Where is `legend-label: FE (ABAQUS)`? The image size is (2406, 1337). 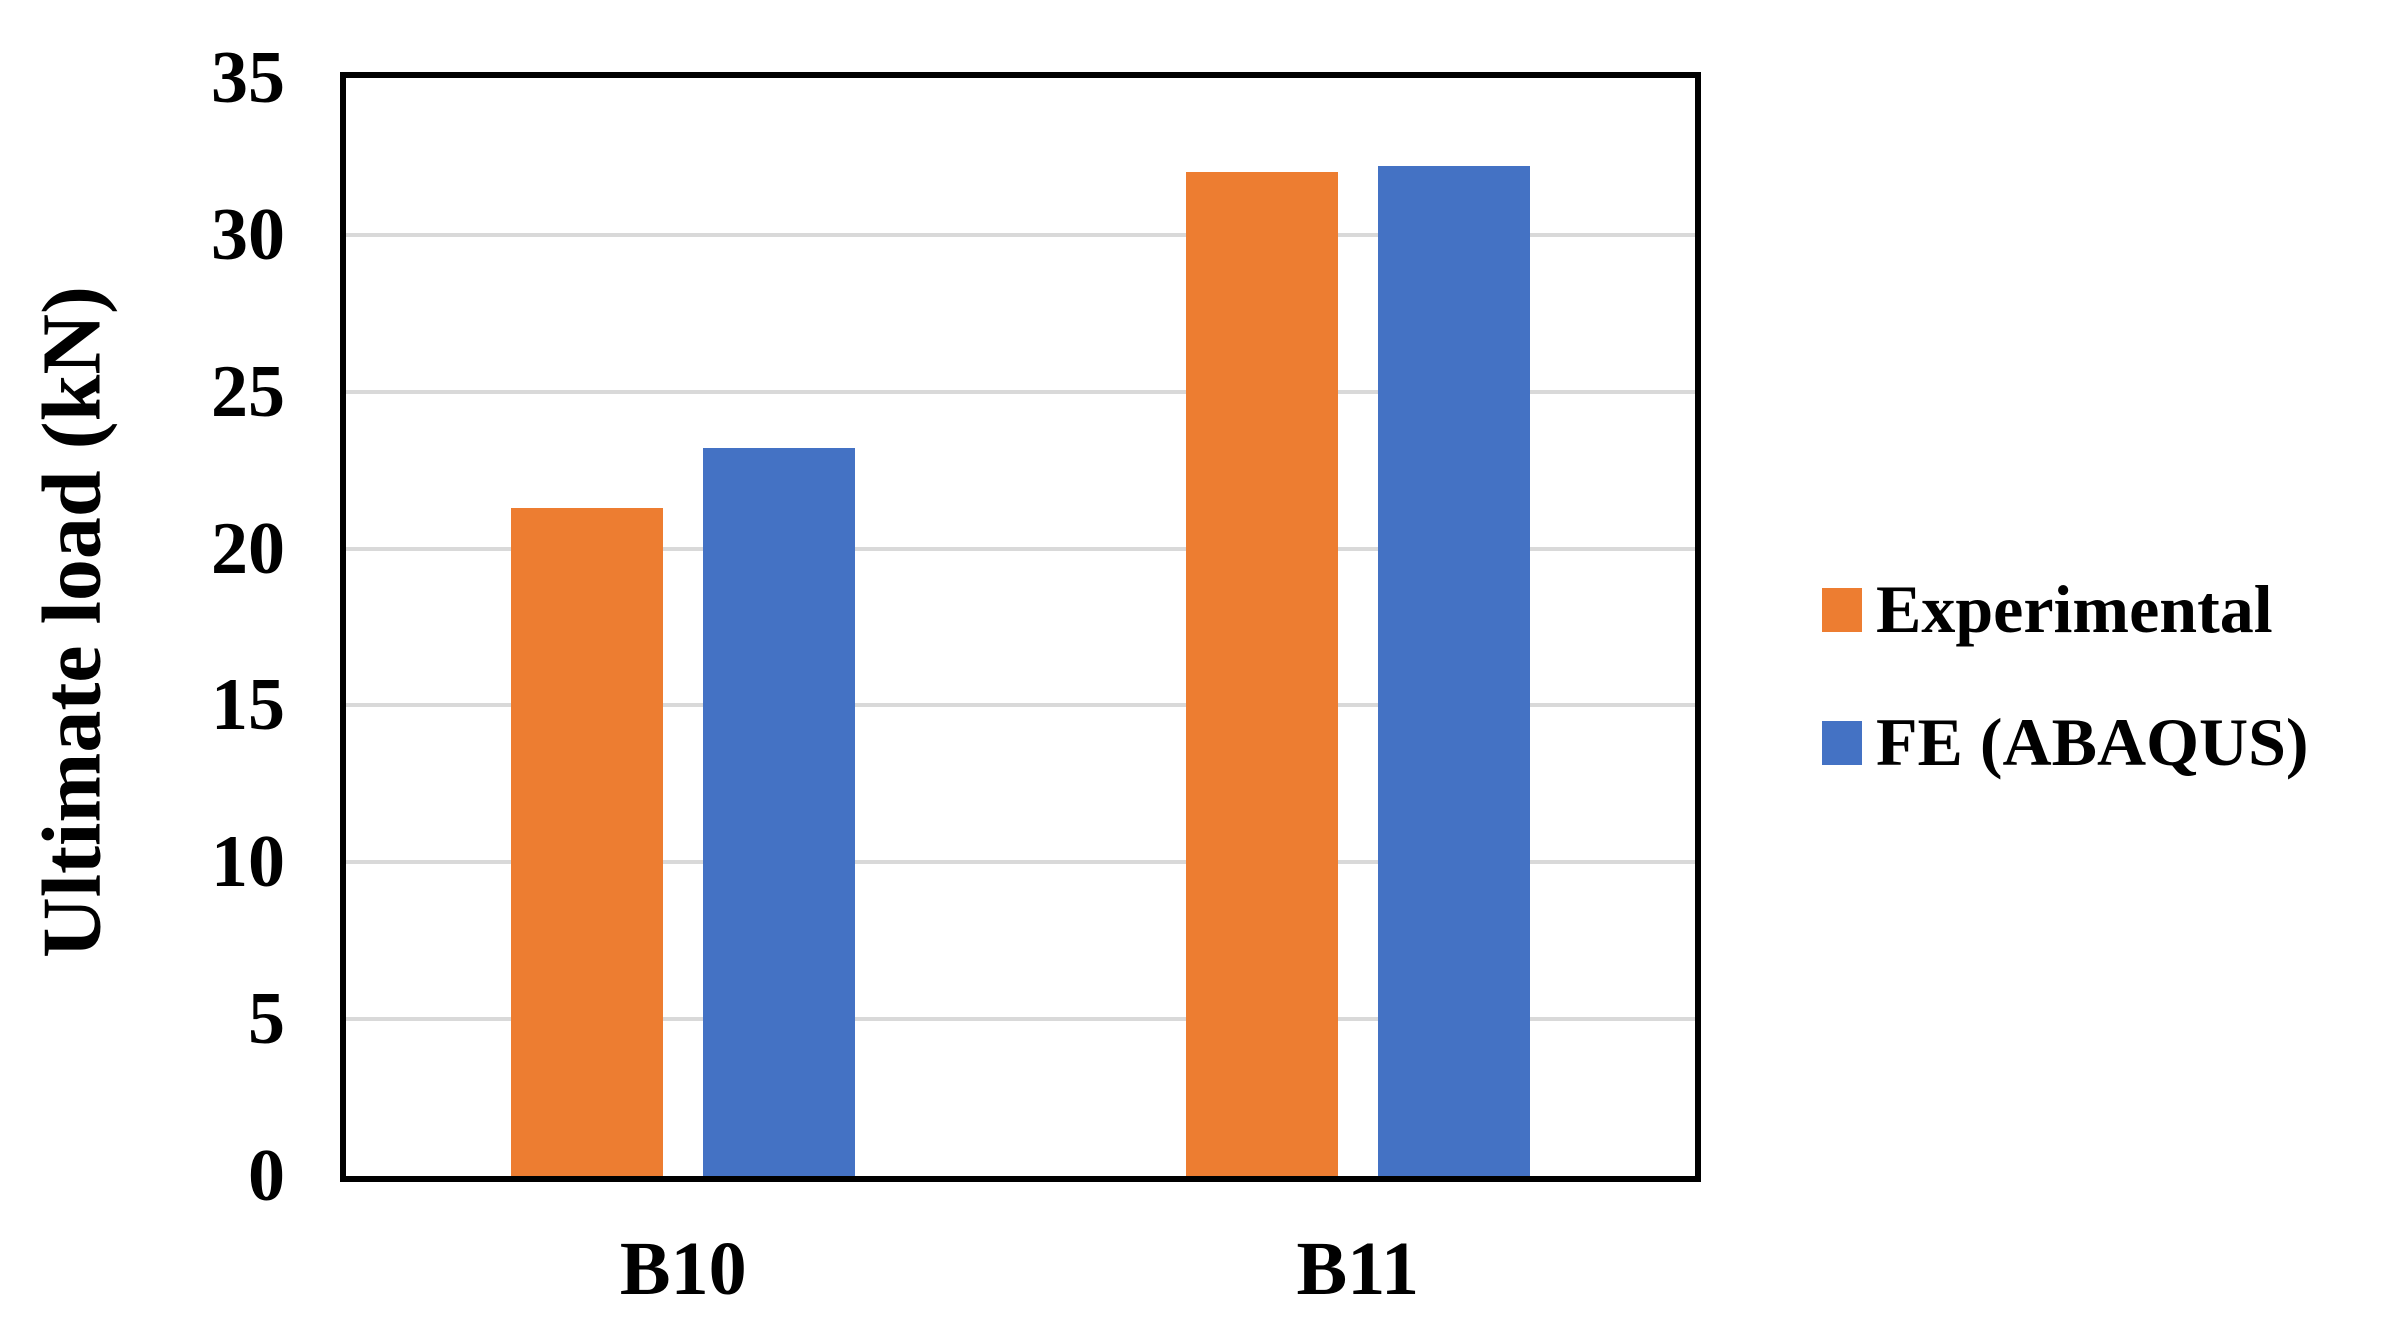 legend-label: FE (ABAQUS) is located at coordinates (2092, 742).